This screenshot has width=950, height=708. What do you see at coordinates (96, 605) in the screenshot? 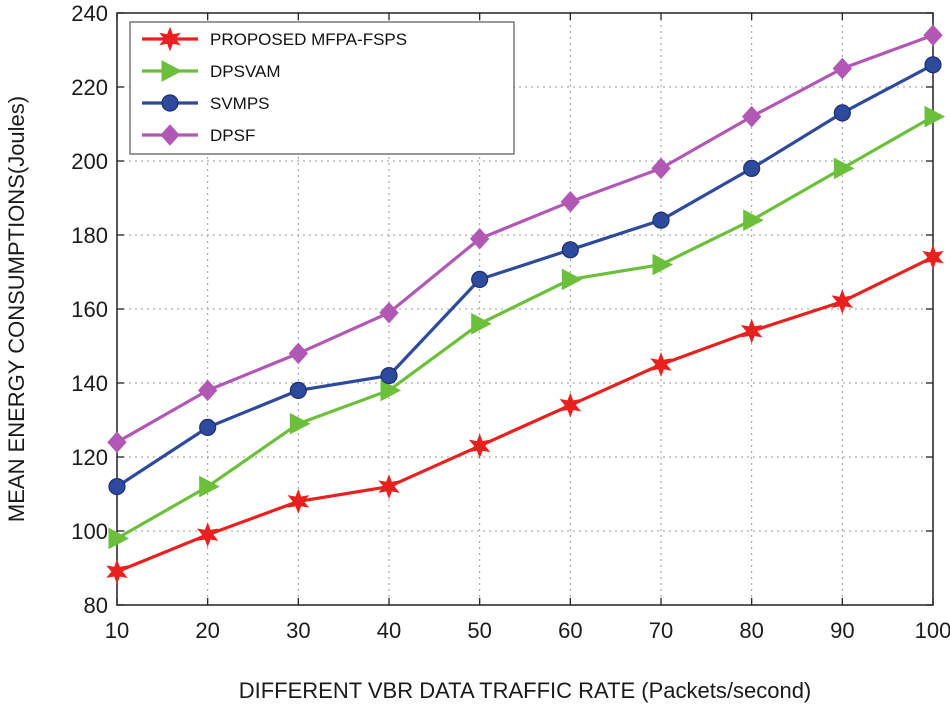
I see `y-tick-label: 80` at bounding box center [96, 605].